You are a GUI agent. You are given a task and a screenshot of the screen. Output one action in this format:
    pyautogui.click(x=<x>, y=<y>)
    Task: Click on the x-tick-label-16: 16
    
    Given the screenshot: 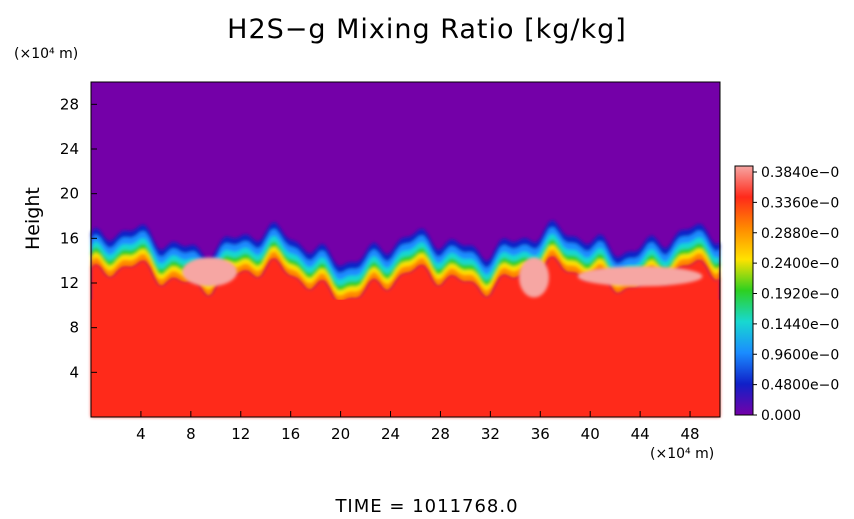 What is the action you would take?
    pyautogui.click(x=290, y=434)
    